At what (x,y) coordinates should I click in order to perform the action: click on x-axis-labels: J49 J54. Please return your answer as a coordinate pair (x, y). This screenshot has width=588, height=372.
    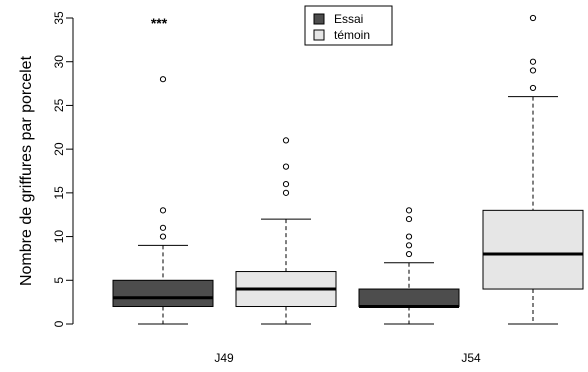
    Looking at the image, I should click on (347, 358).